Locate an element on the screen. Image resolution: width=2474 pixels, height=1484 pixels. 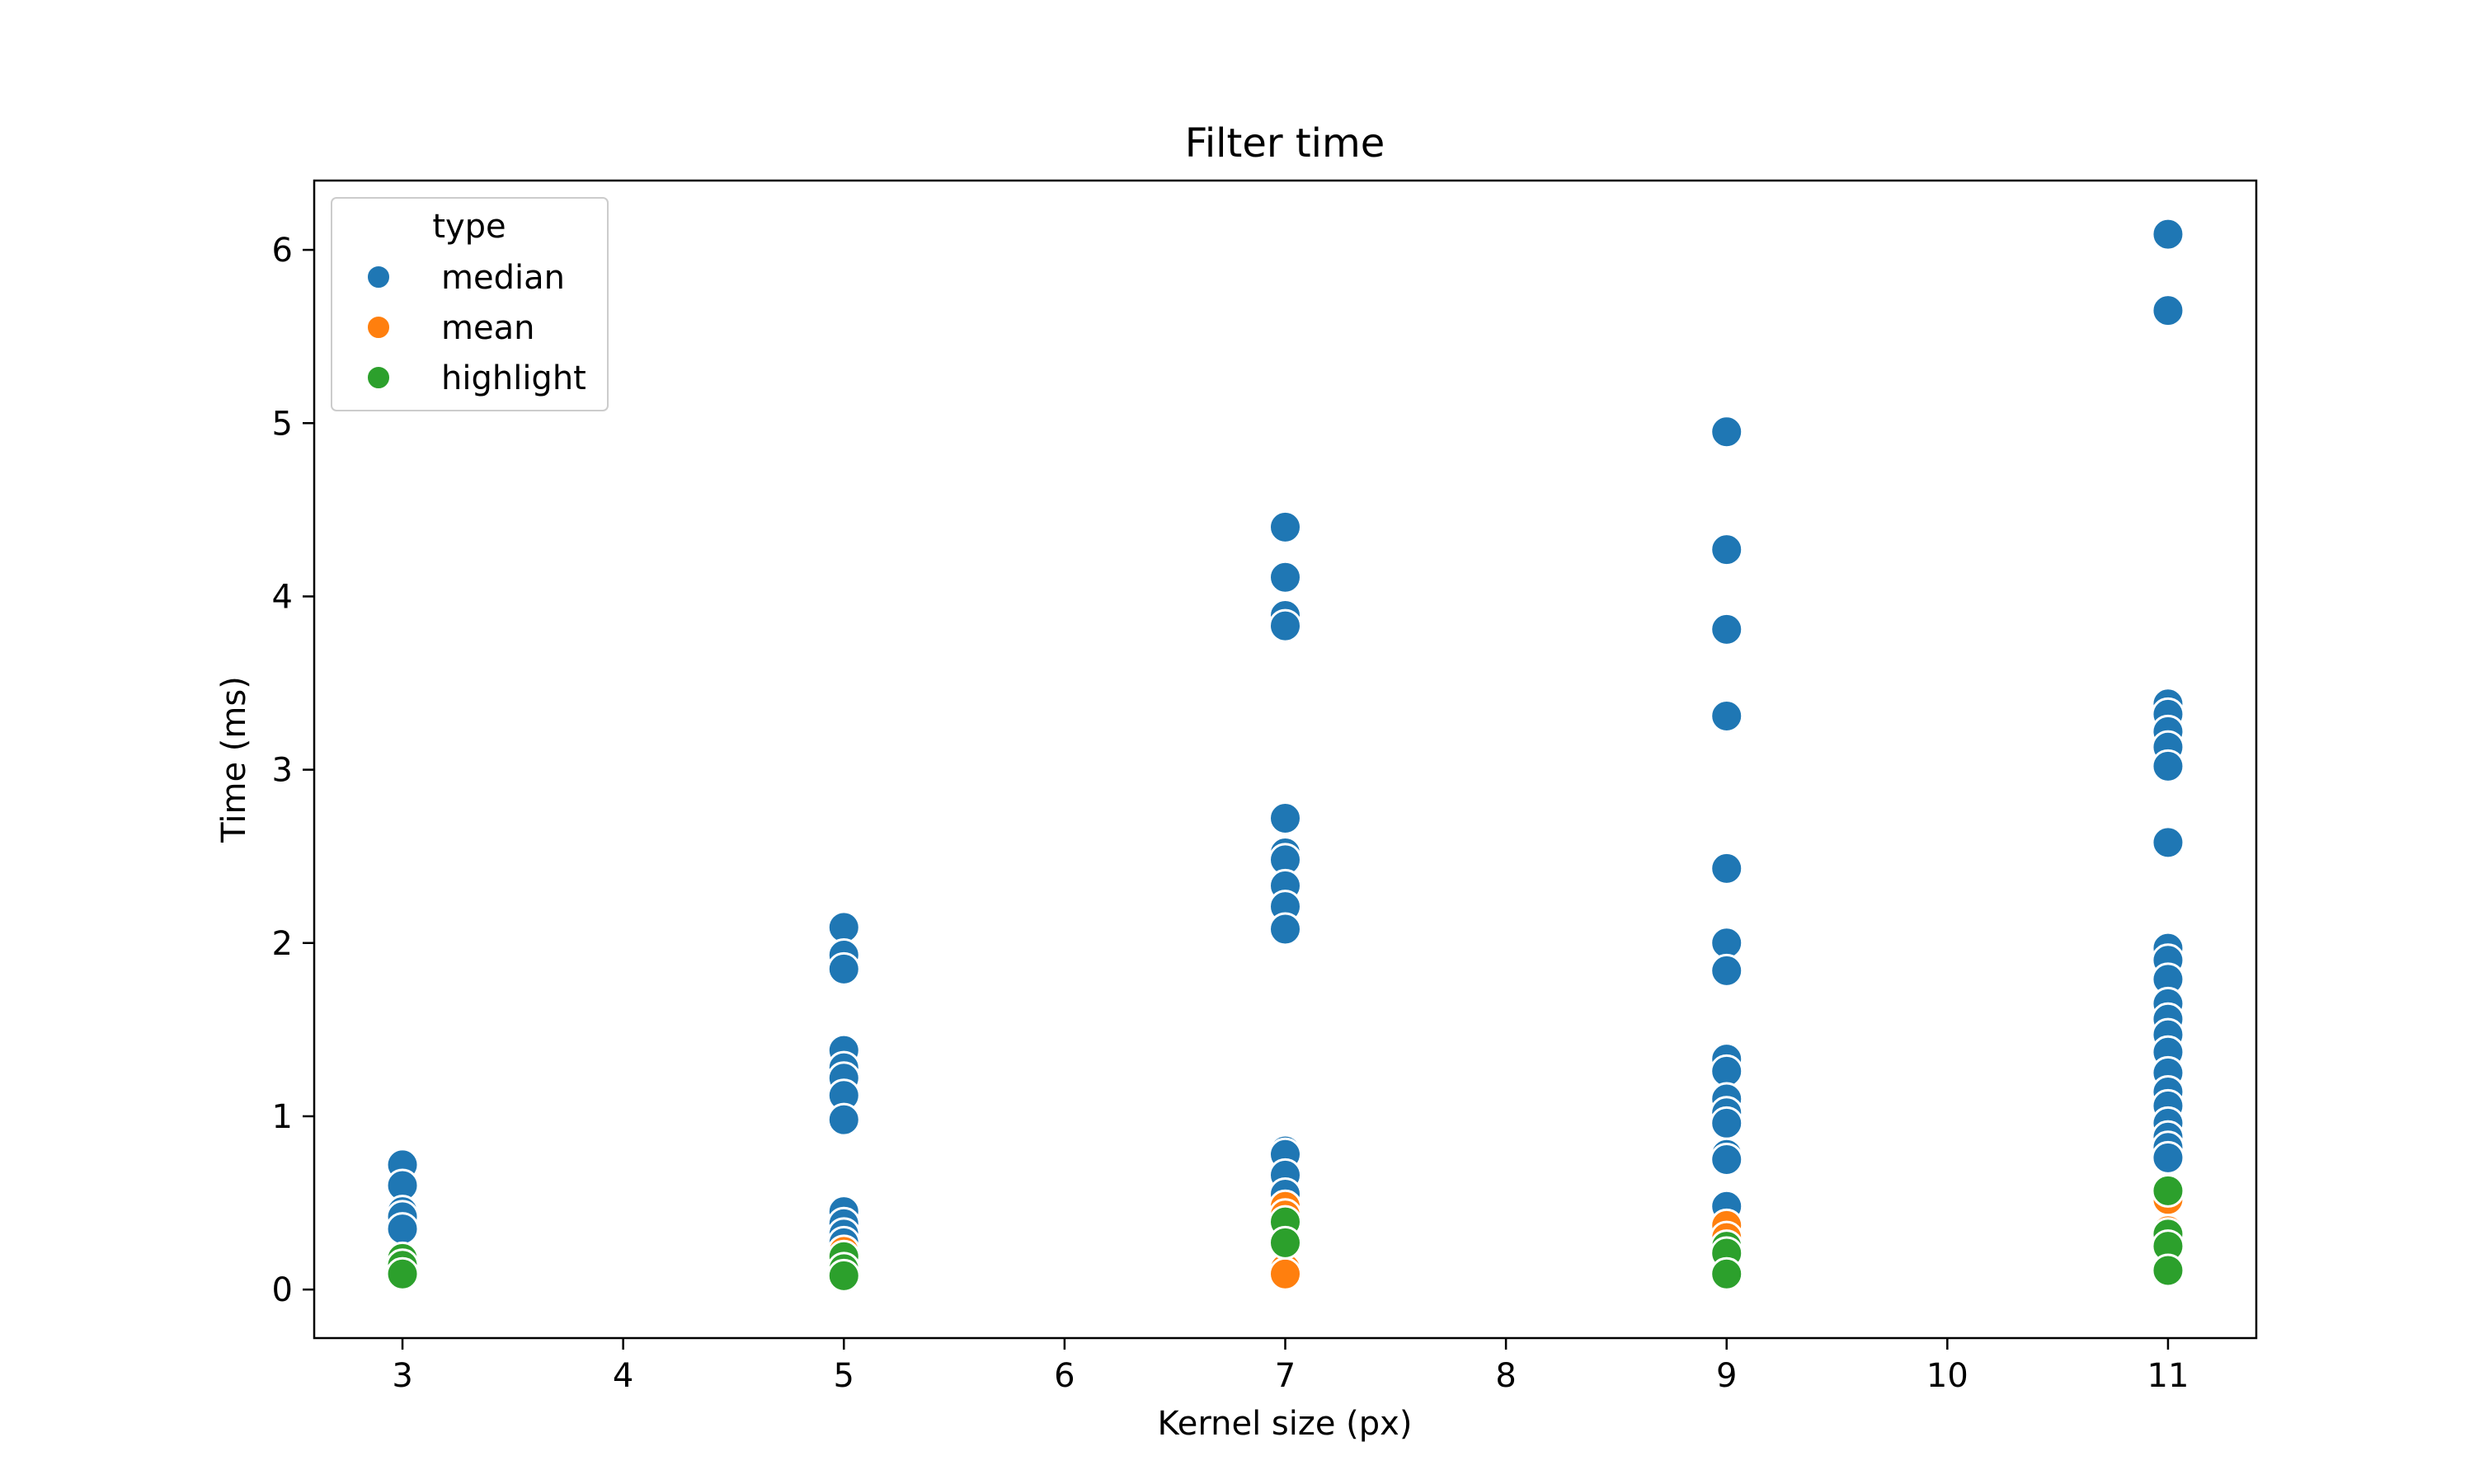
x-axis-ticks: 3 4 5 6 7 8 9 10 11 is located at coordinates (1290, 1366).